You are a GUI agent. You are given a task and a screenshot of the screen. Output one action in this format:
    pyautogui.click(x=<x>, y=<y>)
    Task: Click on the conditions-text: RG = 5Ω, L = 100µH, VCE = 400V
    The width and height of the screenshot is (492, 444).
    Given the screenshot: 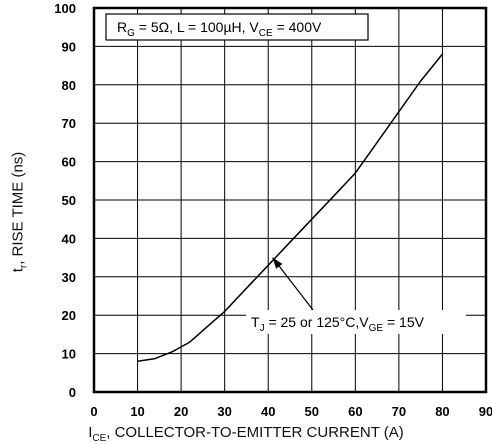 What is the action you would take?
    pyautogui.click(x=219, y=29)
    